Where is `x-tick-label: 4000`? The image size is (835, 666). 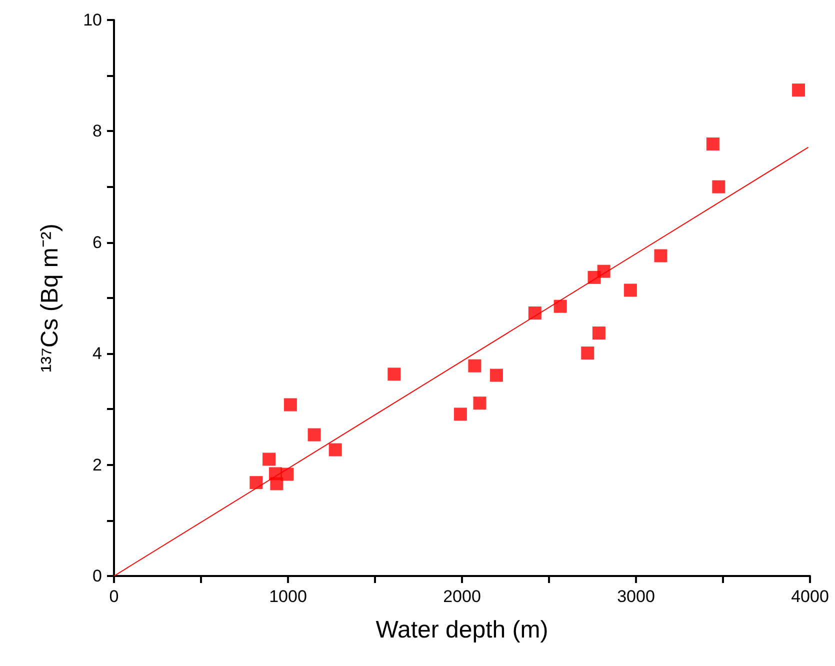
x-tick-label: 4000 is located at coordinates (810, 596).